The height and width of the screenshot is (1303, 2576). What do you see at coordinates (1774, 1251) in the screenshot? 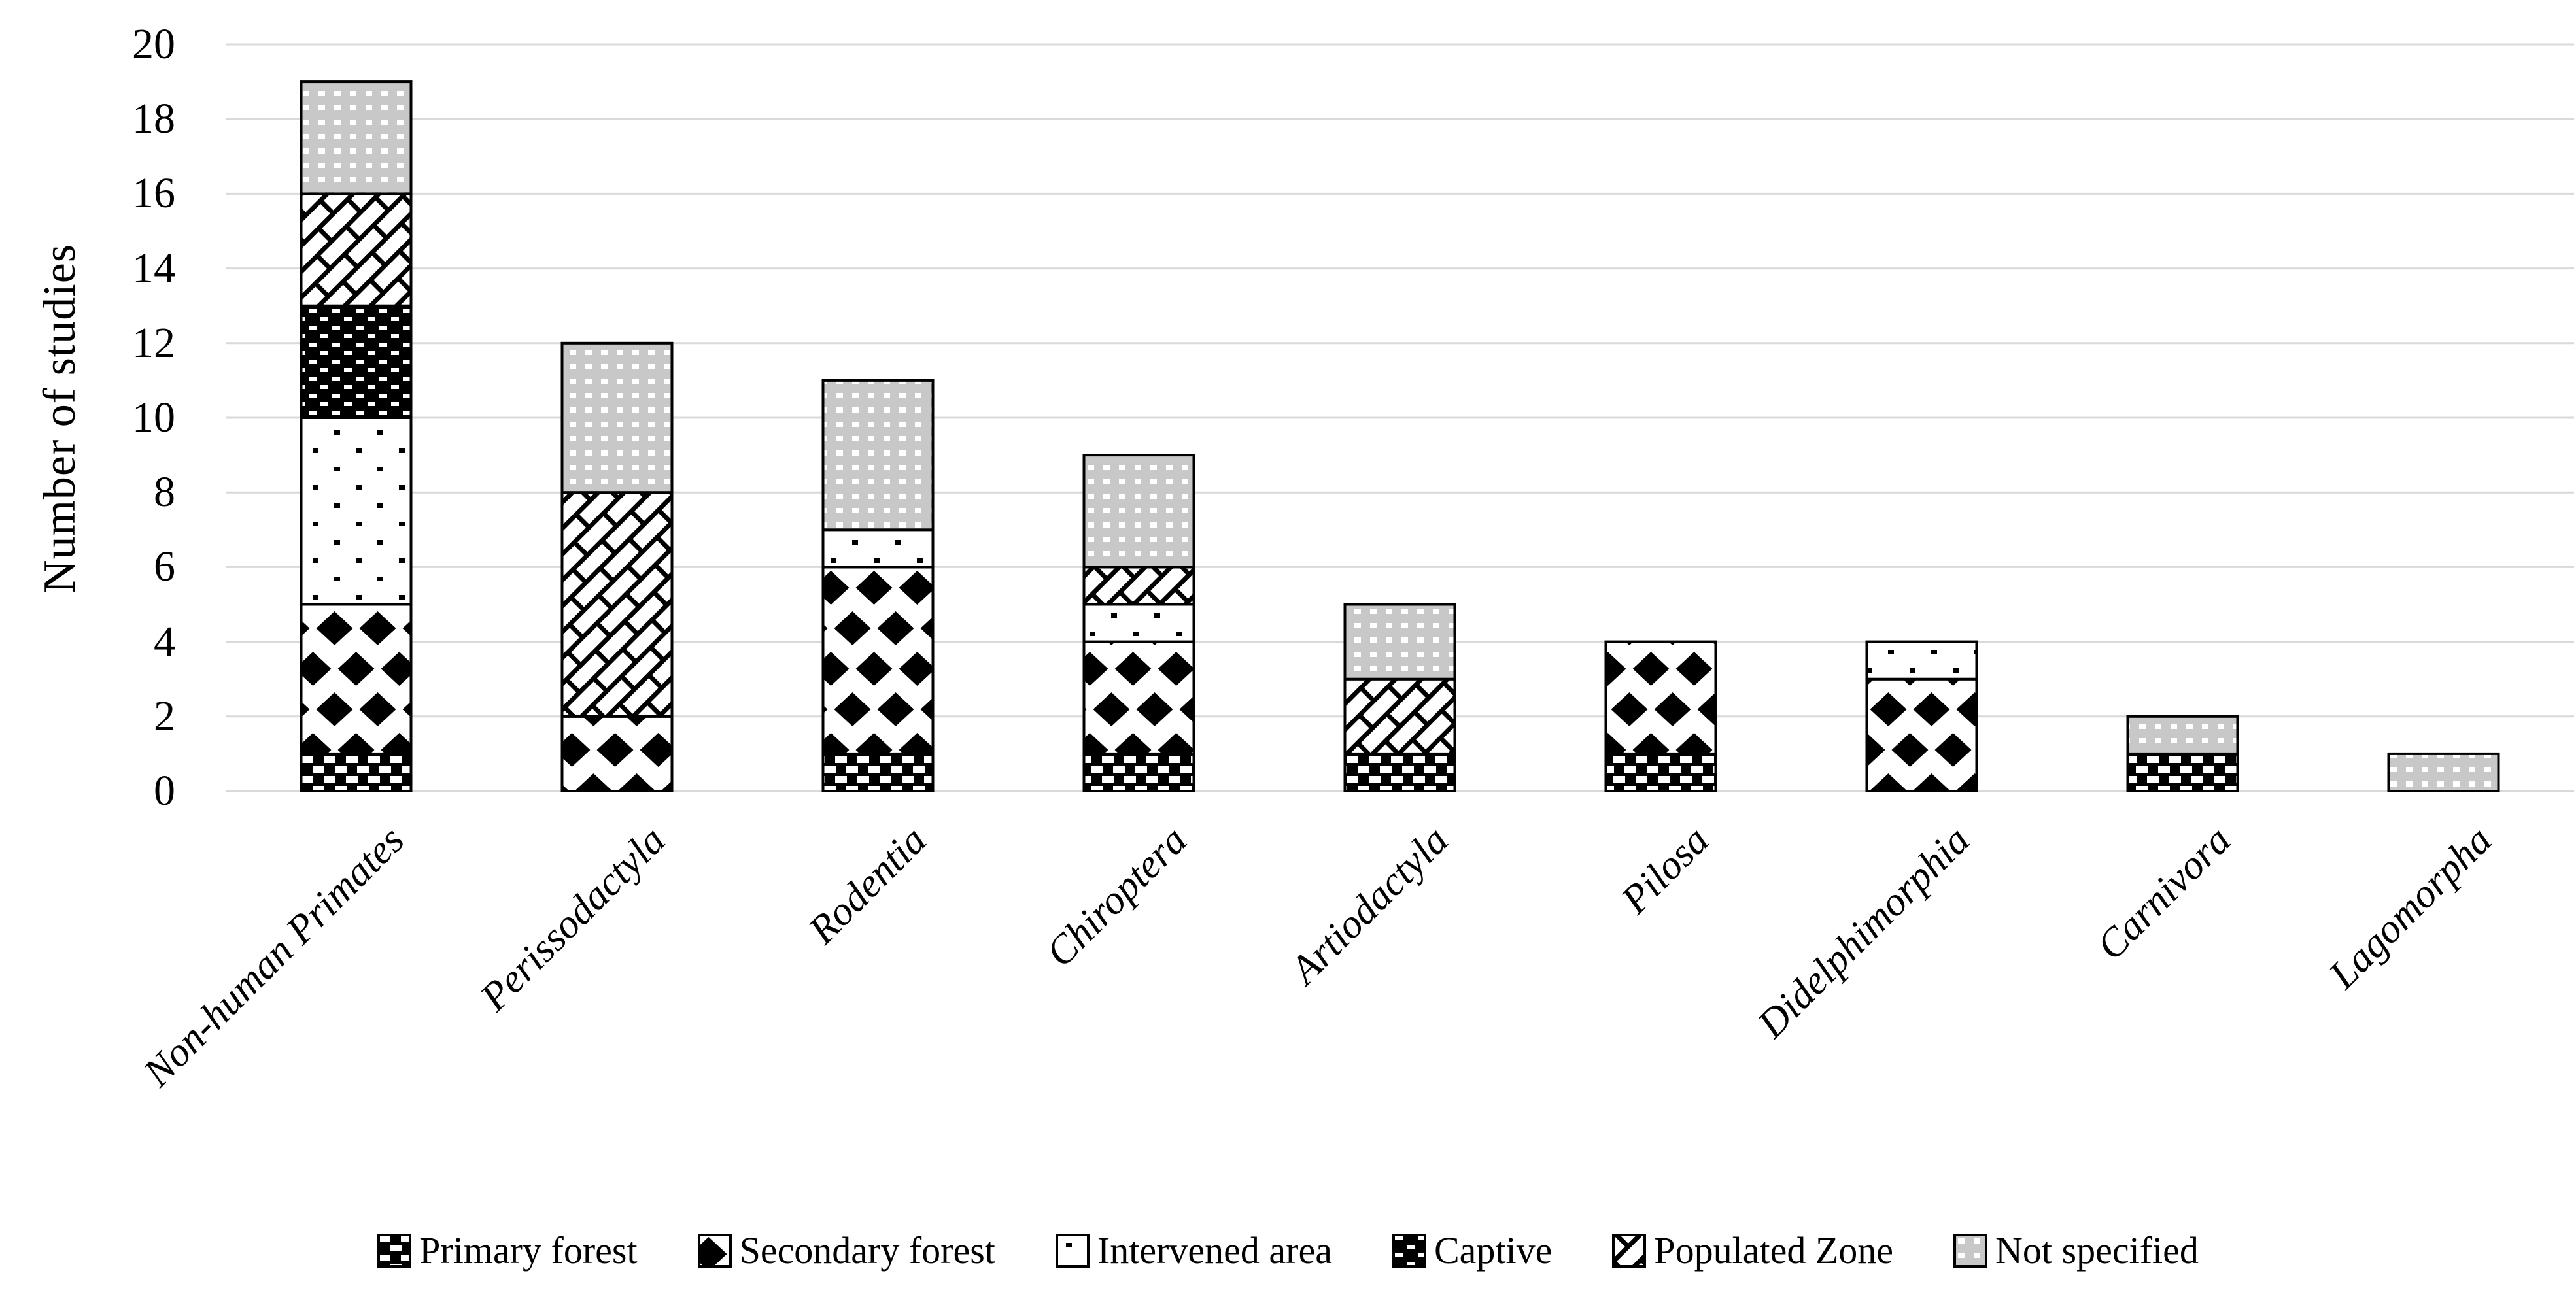
I see `legend-label: Populated Zone` at bounding box center [1774, 1251].